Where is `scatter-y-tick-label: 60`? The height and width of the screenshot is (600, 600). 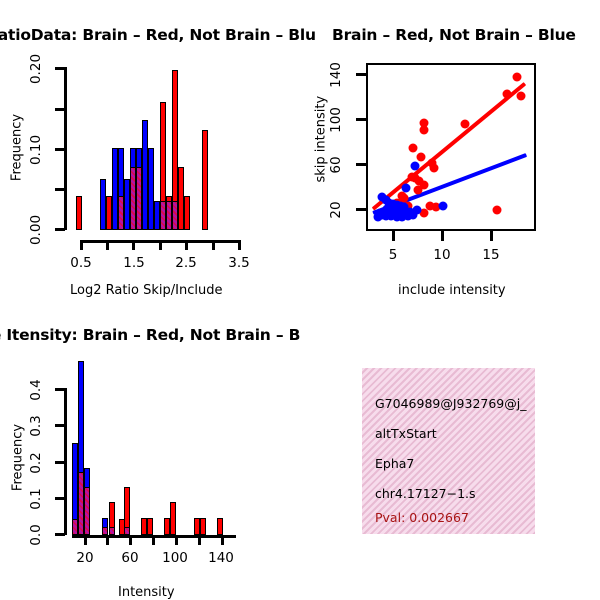
scatter-y-tick-label: 60 is located at coordinates (336, 165).